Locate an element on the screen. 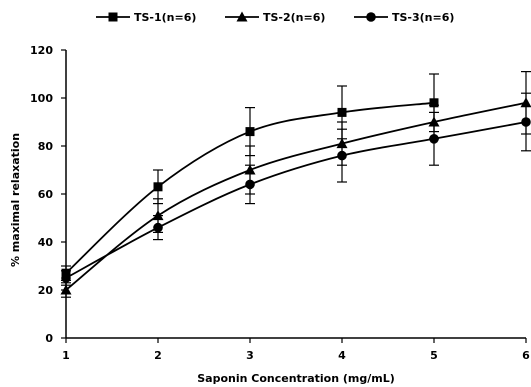  y-axis-title: % maximal relaxation is located at coordinates (15, 200).